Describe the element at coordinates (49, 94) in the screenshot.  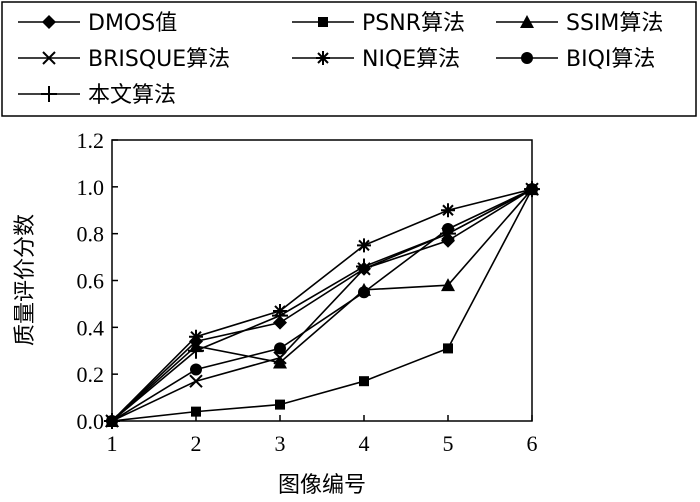
I see `legend-marker-plus` at that location.